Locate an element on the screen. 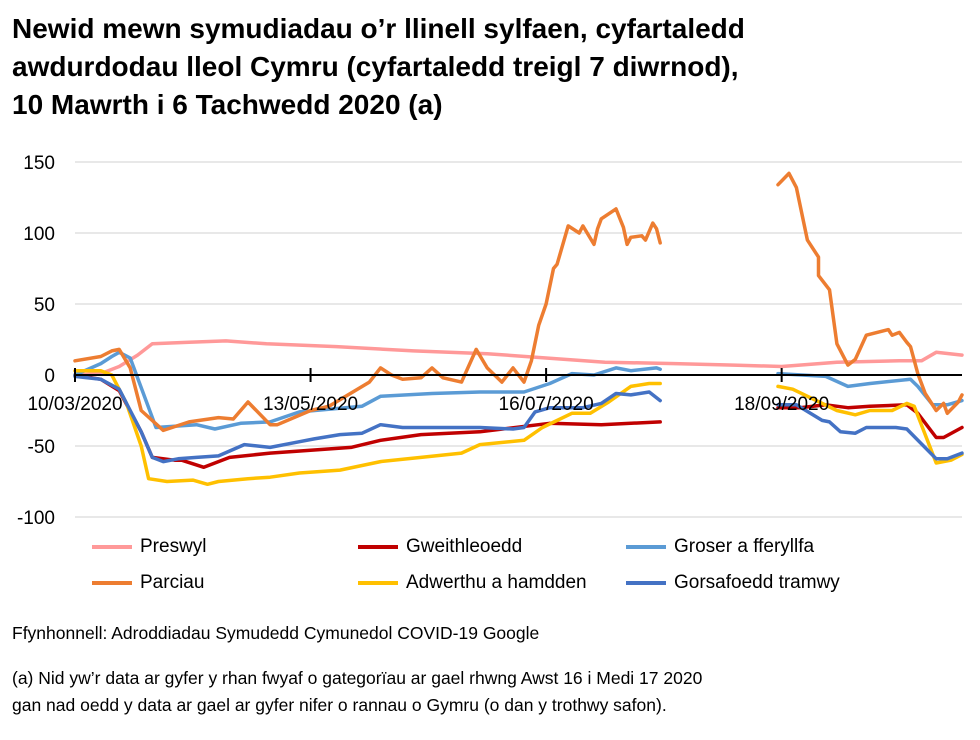 This screenshot has width=980, height=740. legend-item-gorsafoedd: Gorsafoedd tramwy is located at coordinates (733, 583).